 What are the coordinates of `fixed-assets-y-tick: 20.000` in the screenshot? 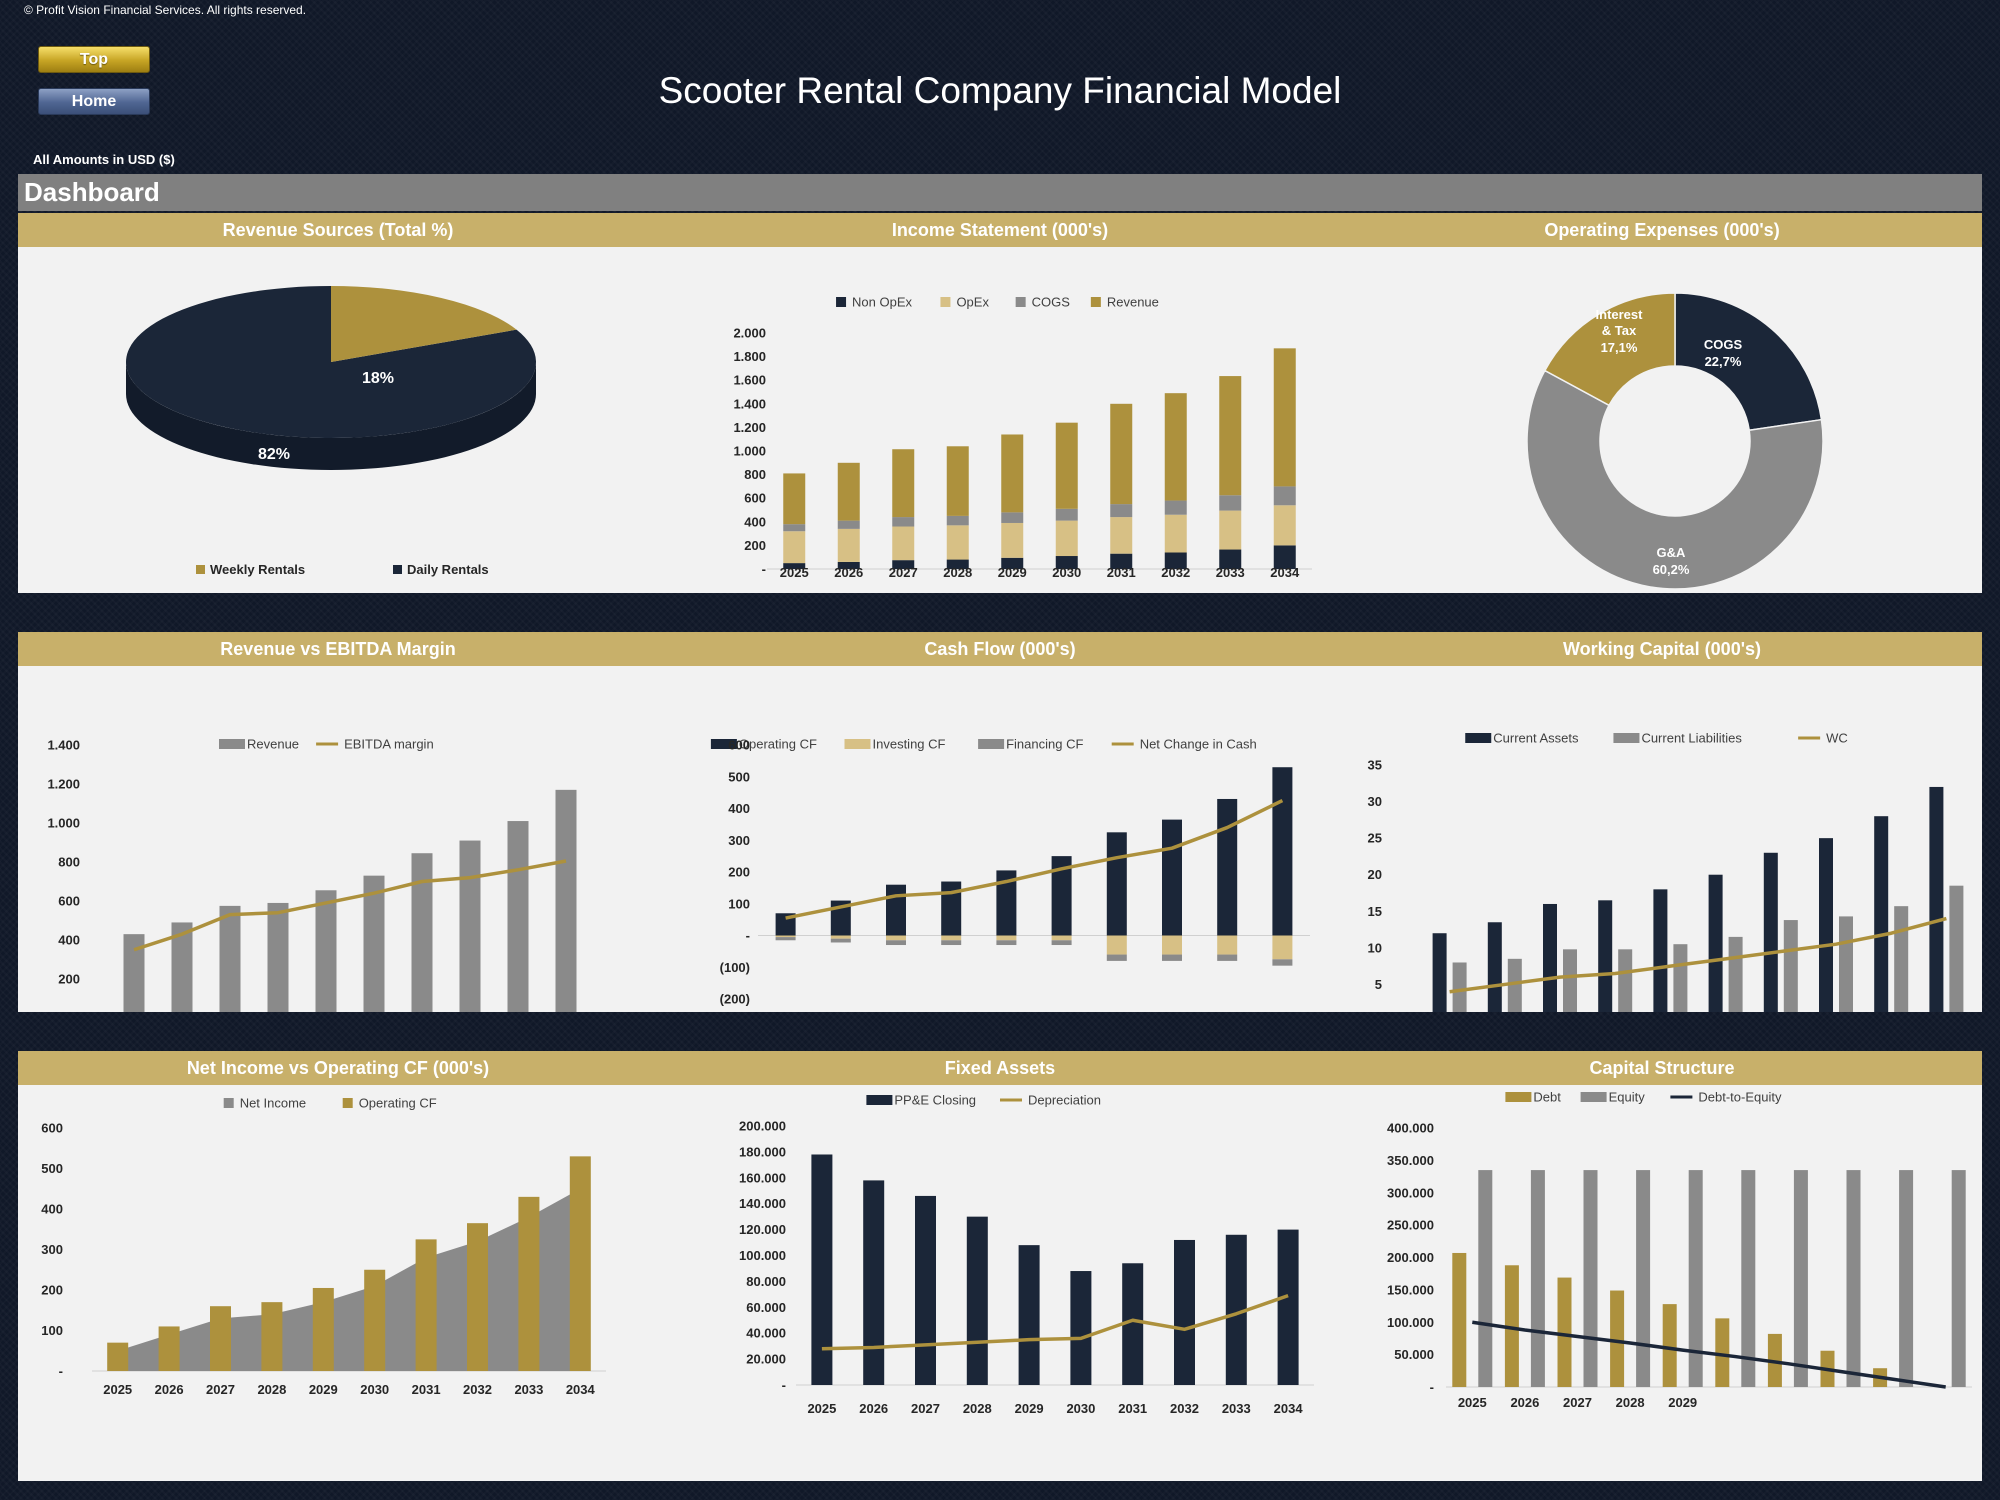 It's located at (766, 1359).